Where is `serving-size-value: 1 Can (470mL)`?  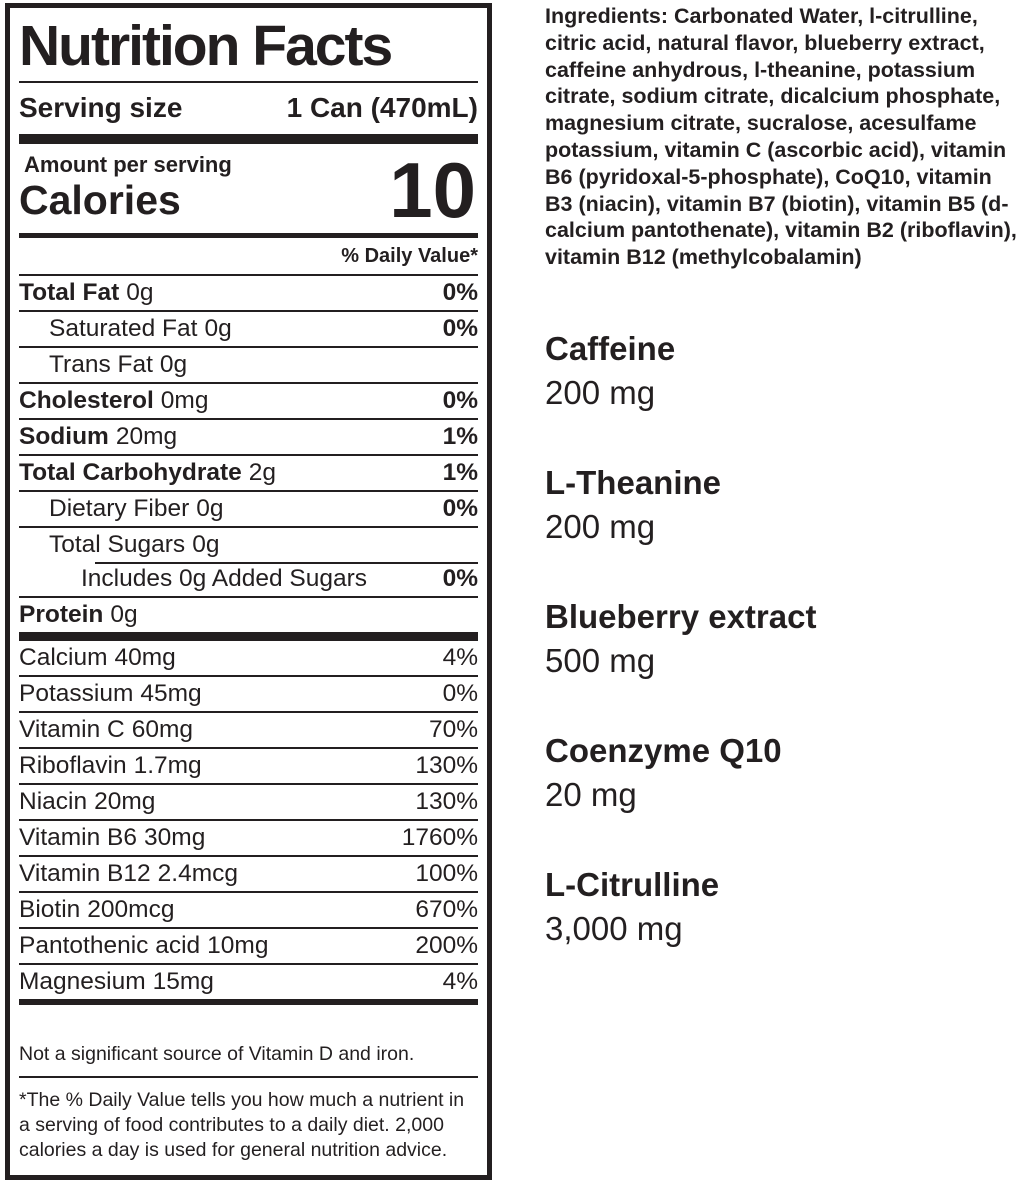
serving-size-value: 1 Can (470mL) is located at coordinates (382, 107).